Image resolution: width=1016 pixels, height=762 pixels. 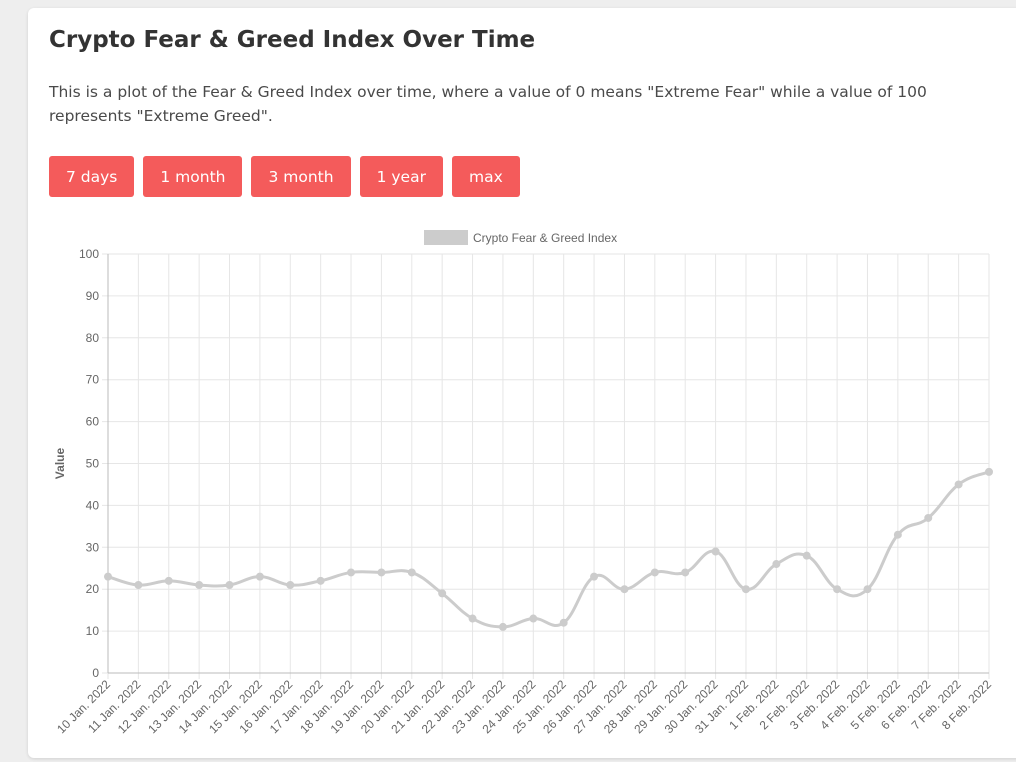 What do you see at coordinates (446, 237) in the screenshot?
I see `legend-swatch` at bounding box center [446, 237].